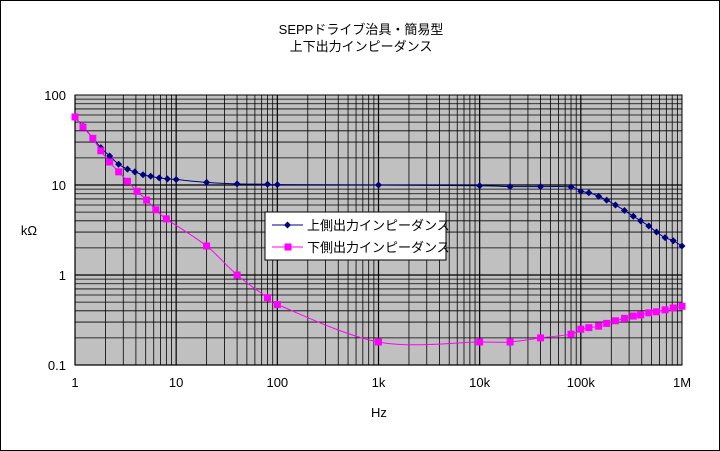  What do you see at coordinates (479, 382) in the screenshot?
I see `x-tick-label: 10k` at bounding box center [479, 382].